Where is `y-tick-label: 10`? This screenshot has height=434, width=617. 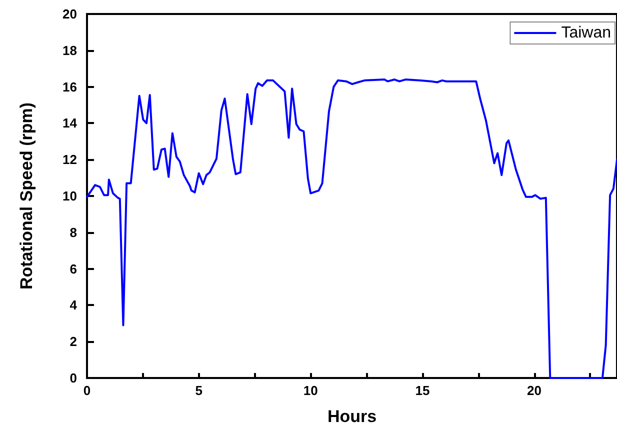 y-tick-label: 10 is located at coordinates (69, 196).